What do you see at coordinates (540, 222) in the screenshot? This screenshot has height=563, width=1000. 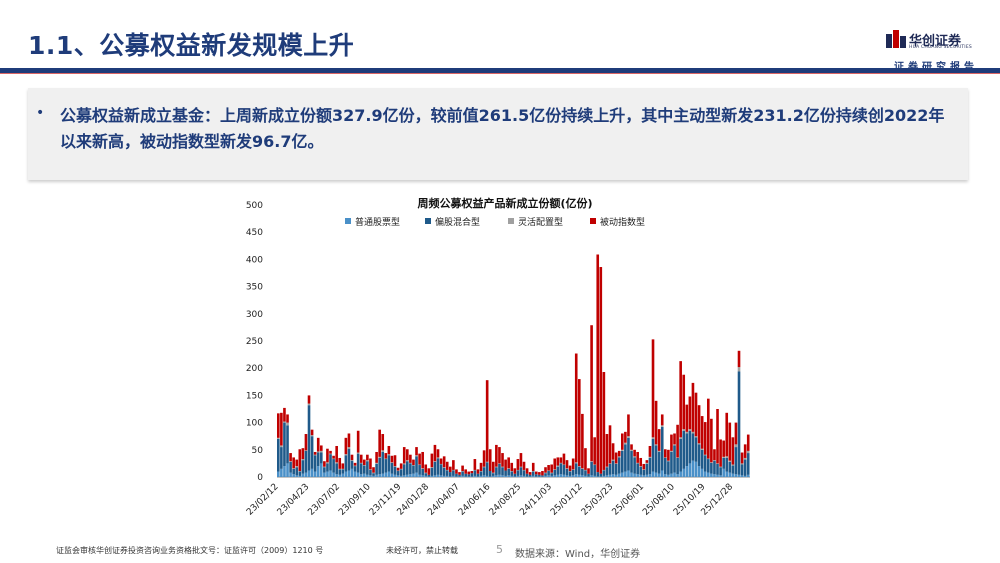 I see `legend-label: 灵活配置型` at bounding box center [540, 222].